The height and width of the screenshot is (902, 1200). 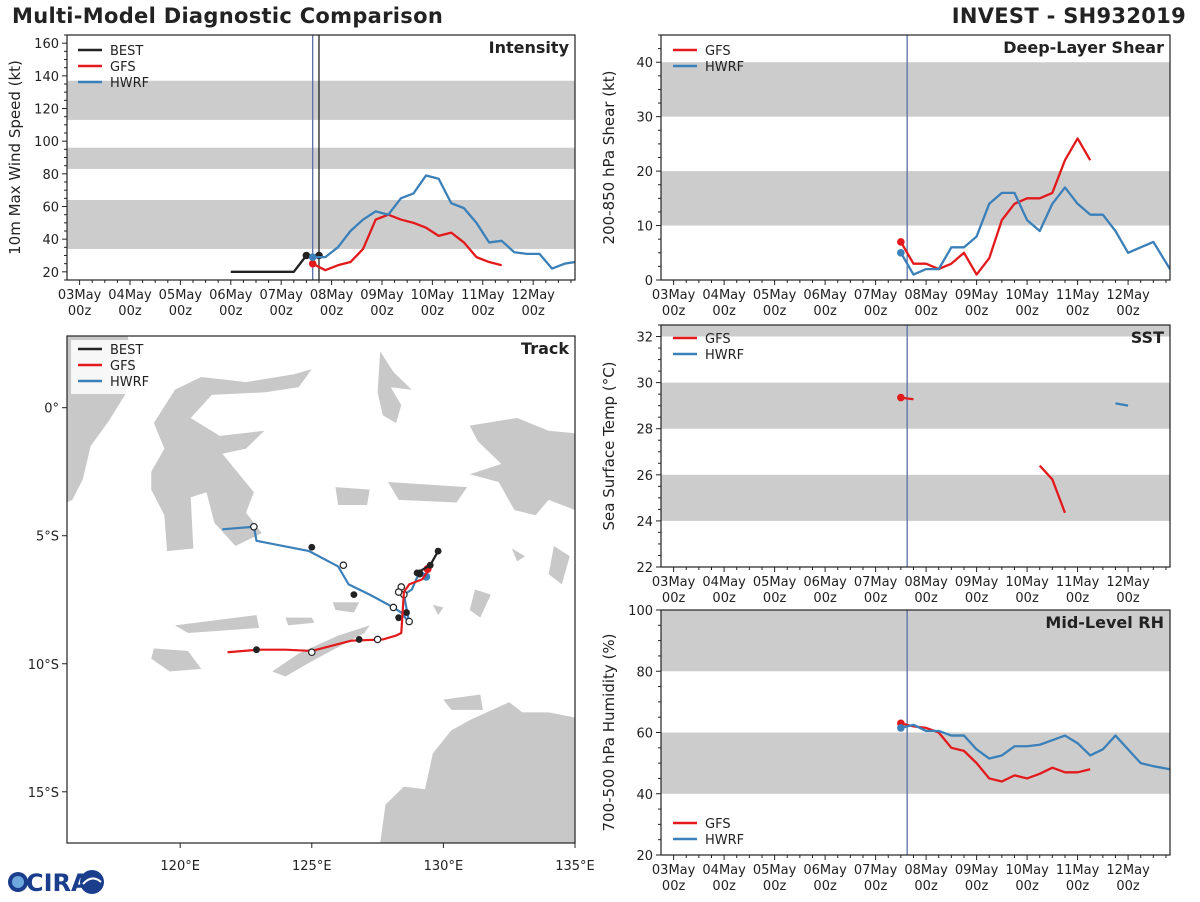 I want to click on track-xtick-label: 120°E, so click(x=180, y=866).